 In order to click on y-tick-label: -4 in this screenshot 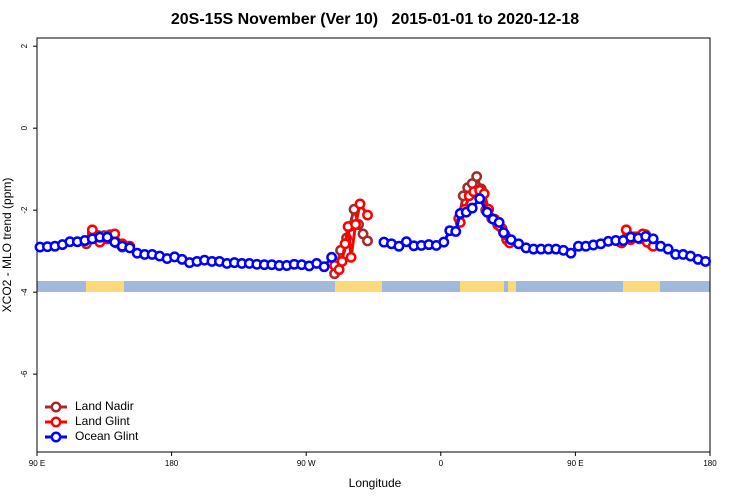, I will do `click(24, 292)`.